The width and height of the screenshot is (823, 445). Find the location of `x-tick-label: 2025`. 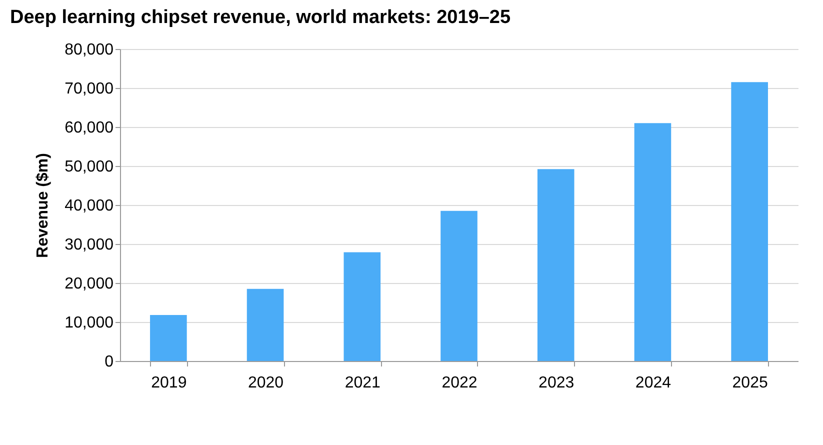

x-tick-label: 2025 is located at coordinates (750, 383).